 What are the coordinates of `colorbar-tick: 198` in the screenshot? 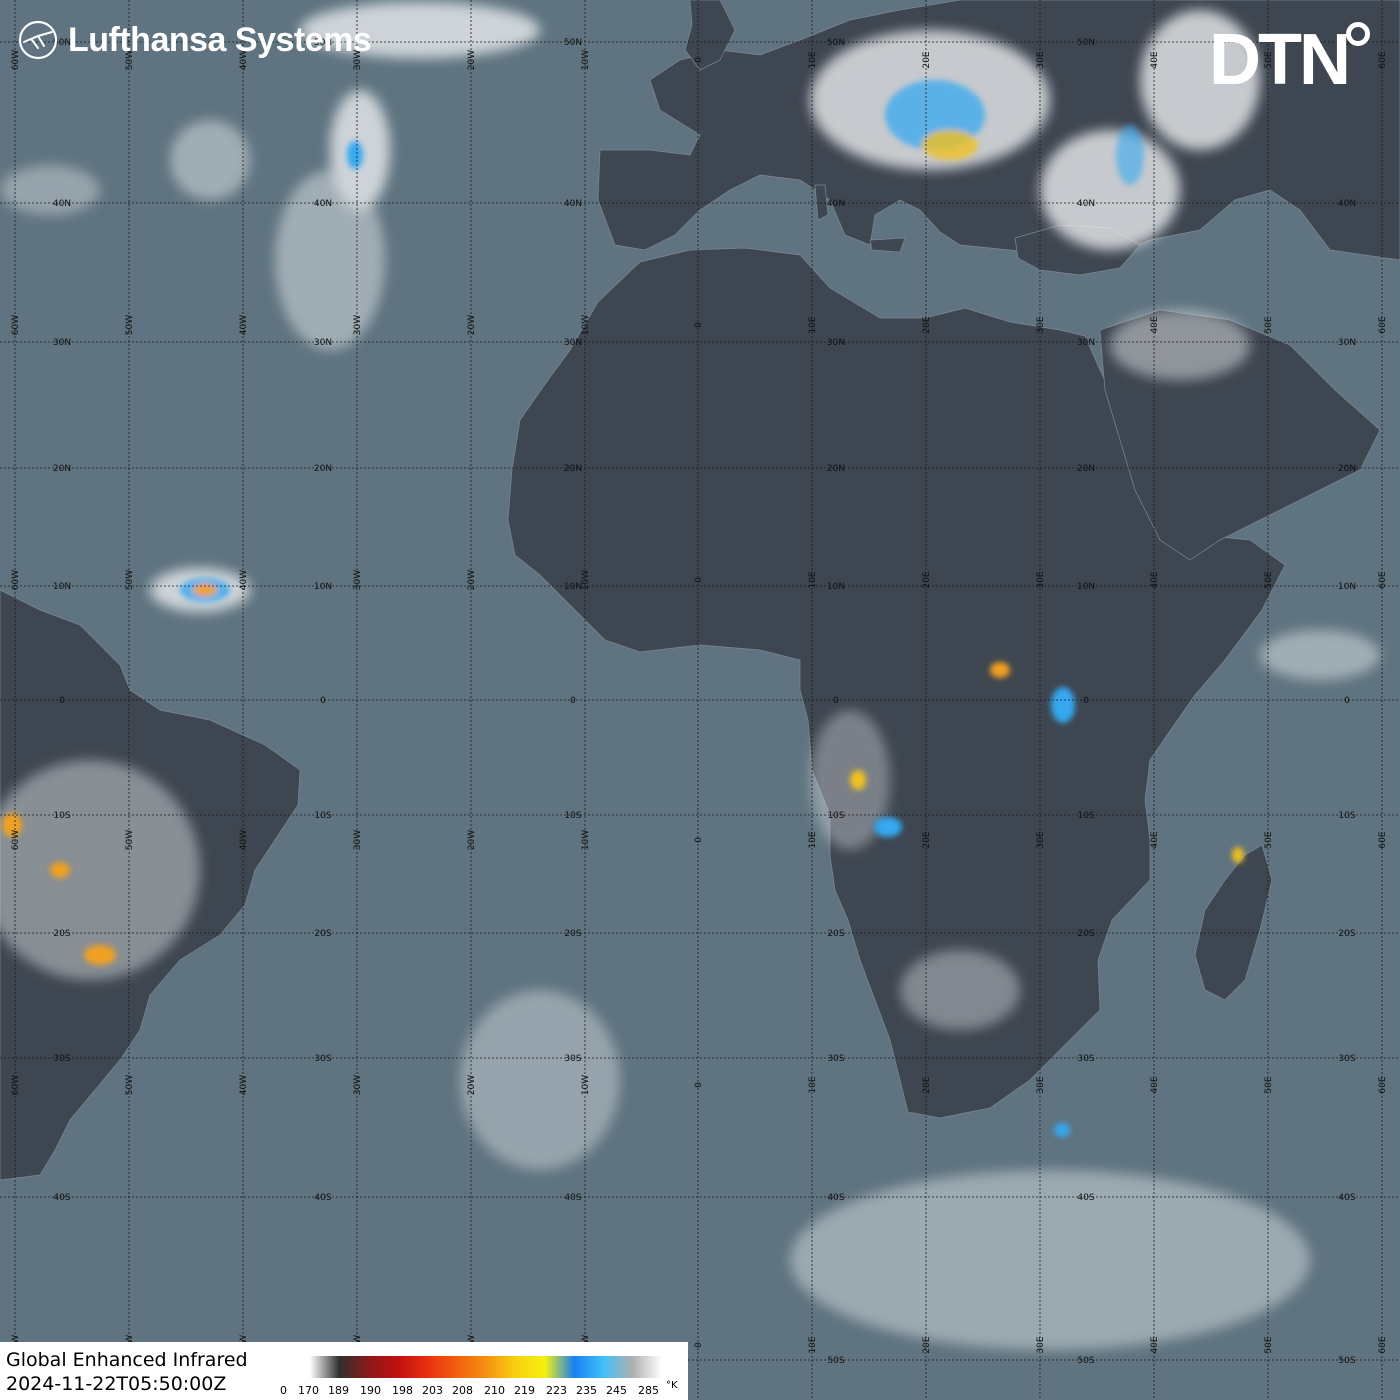 It's located at (402, 1390).